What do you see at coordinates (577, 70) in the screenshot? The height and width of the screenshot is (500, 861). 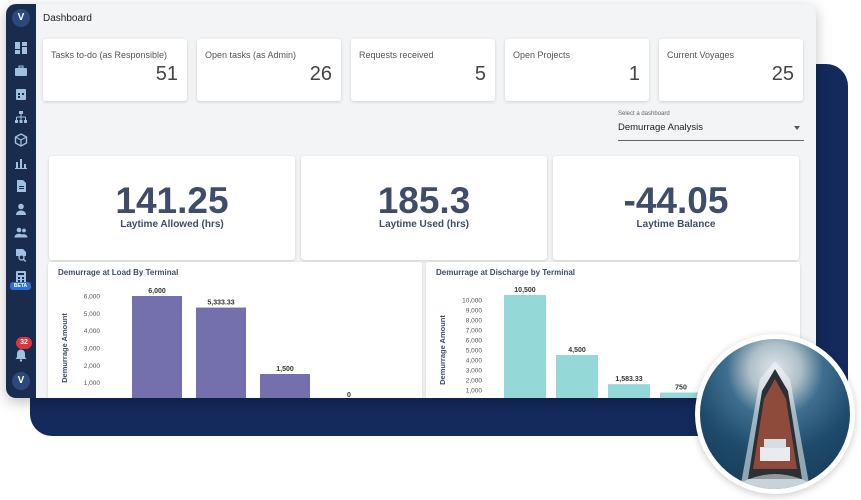 I see `stat-card-open-projects: Open Projects 1` at bounding box center [577, 70].